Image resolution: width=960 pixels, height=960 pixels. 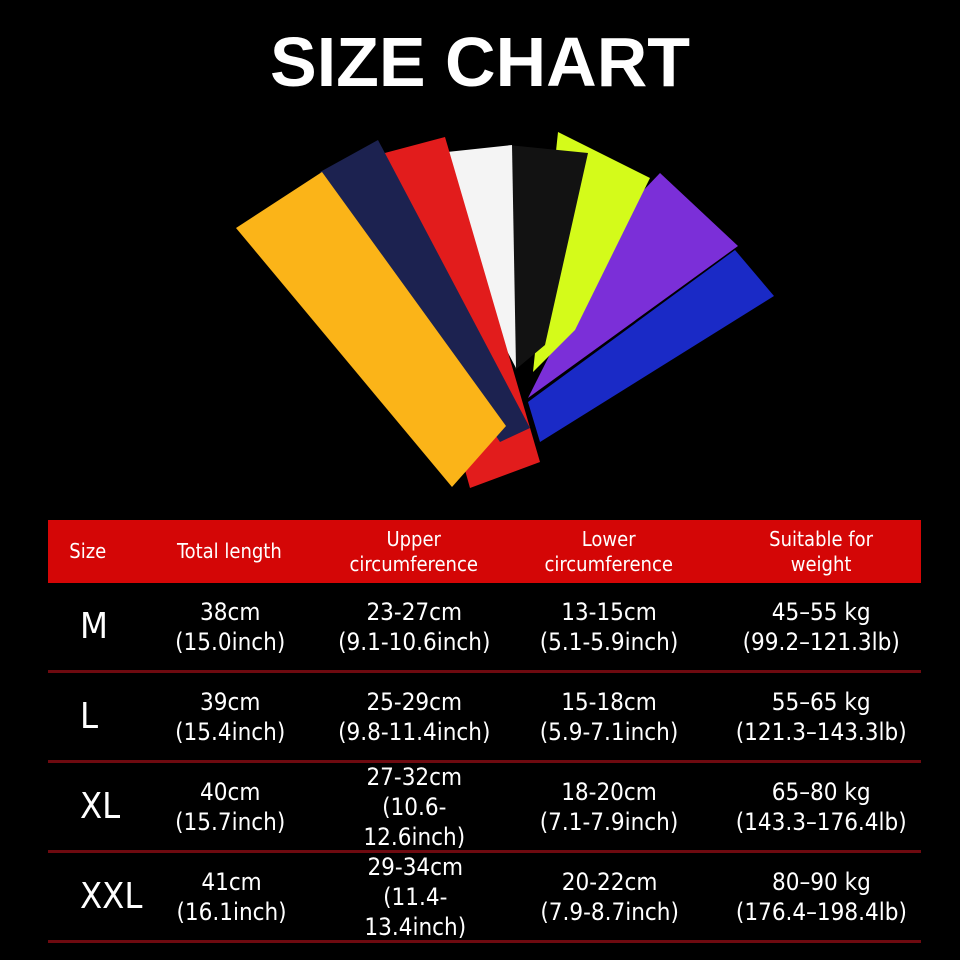 I want to click on cell-weight: 45–55 kg (99.2–121.3lb), so click(x=821, y=626).